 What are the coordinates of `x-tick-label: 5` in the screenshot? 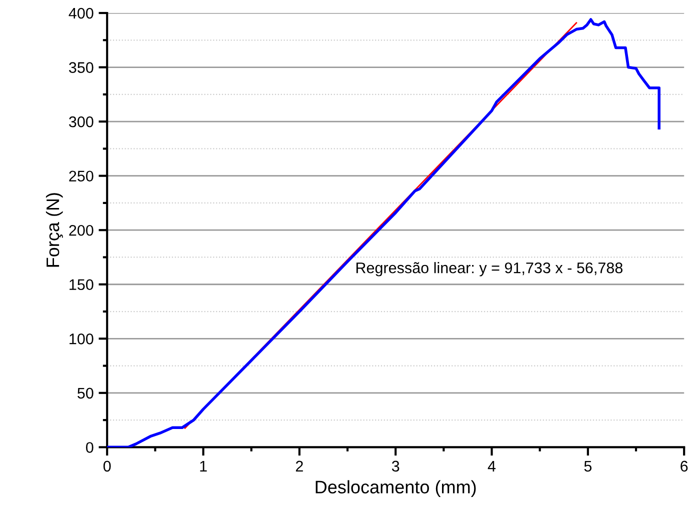 It's located at (588, 466).